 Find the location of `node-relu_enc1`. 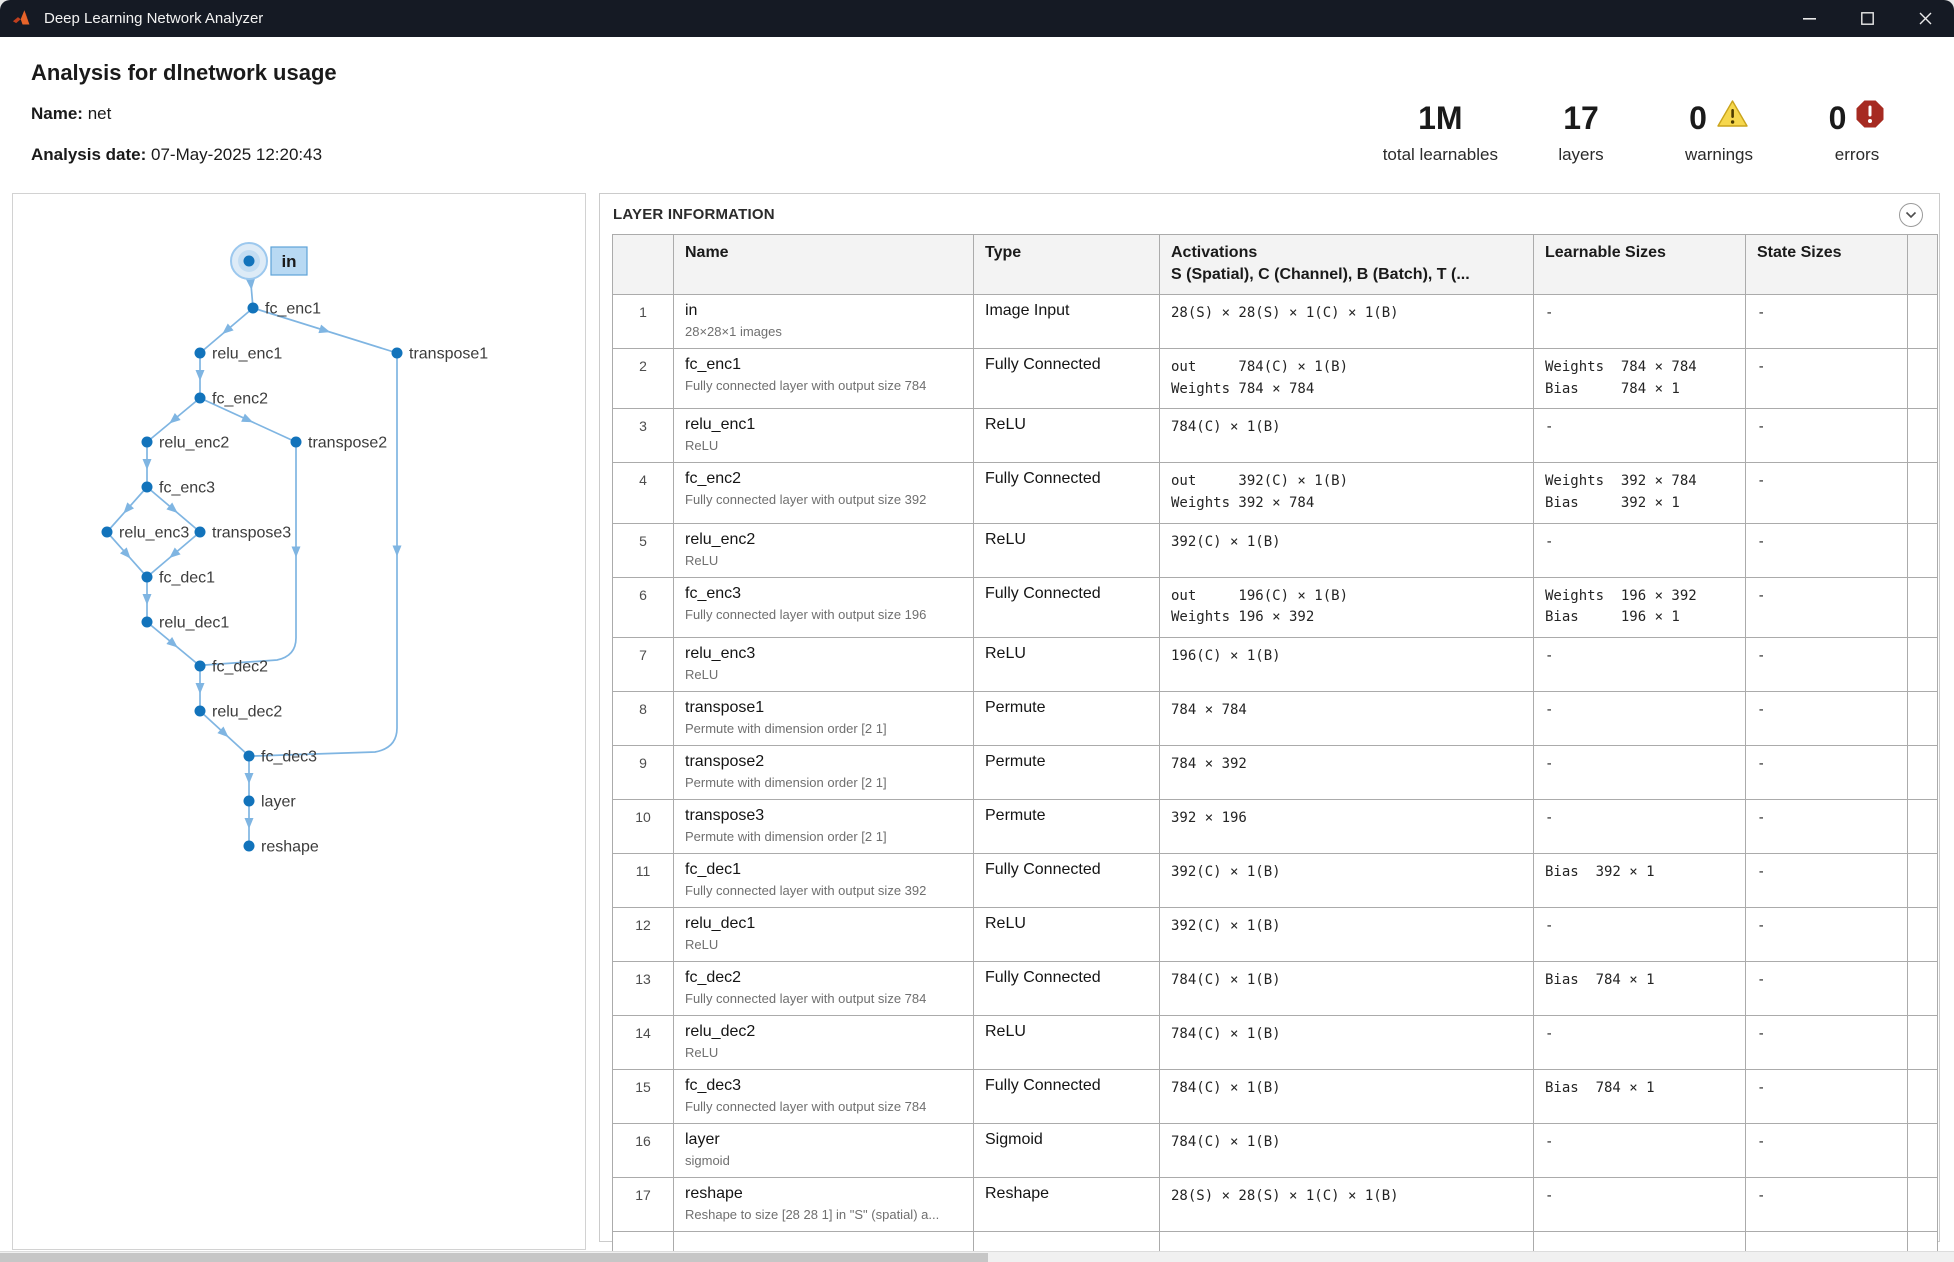

node-relu_enc1 is located at coordinates (200, 353).